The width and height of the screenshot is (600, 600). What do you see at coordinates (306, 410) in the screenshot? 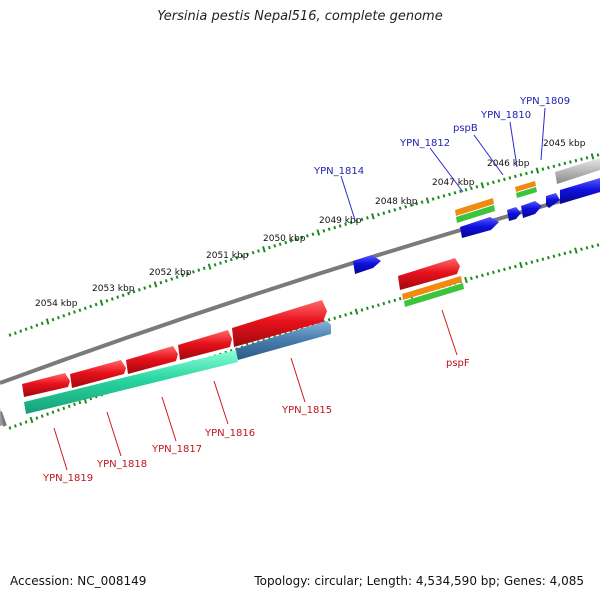
I see `label-ypn-1815: YPN_1815` at bounding box center [306, 410].